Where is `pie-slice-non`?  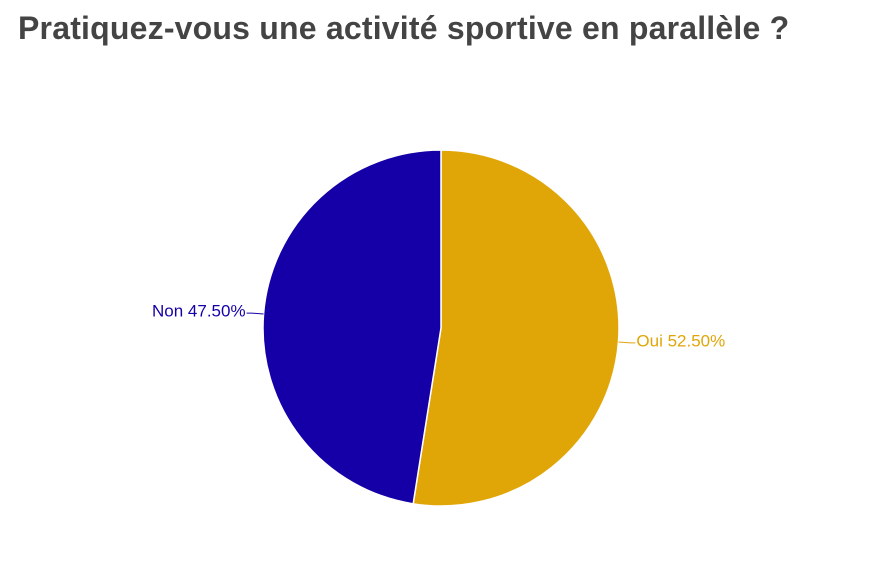
pie-slice-non is located at coordinates (352, 327).